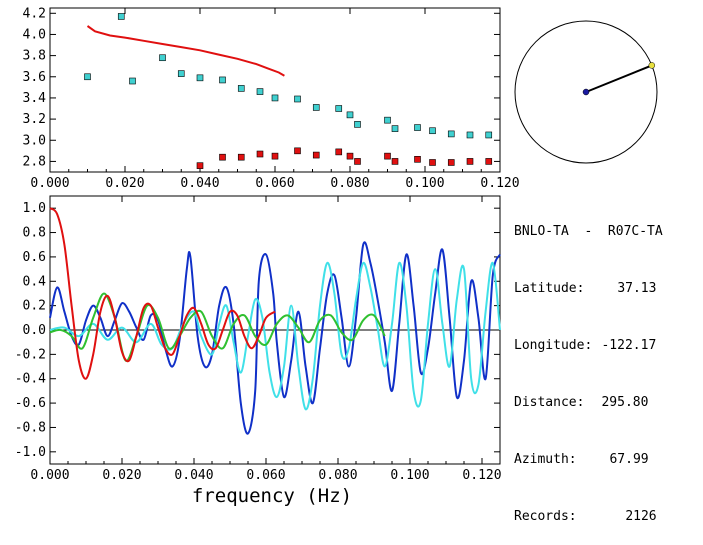 The width and height of the screenshot is (703, 545). What do you see at coordinates (49, 183) in the screenshot?
I see `top-x-tick-label: 0.000` at bounding box center [49, 183].